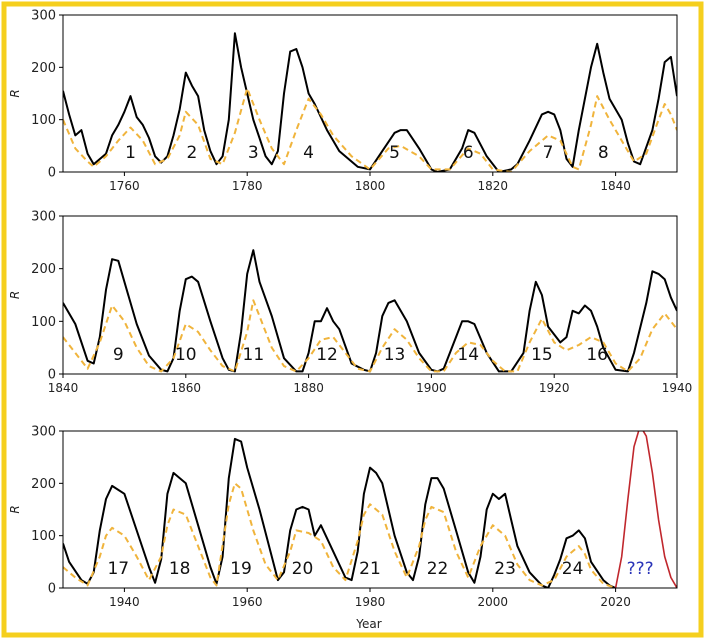 Image resolution: width=705 pixels, height=643 pixels. I want to click on series-line-prediction, so click(645, 509).